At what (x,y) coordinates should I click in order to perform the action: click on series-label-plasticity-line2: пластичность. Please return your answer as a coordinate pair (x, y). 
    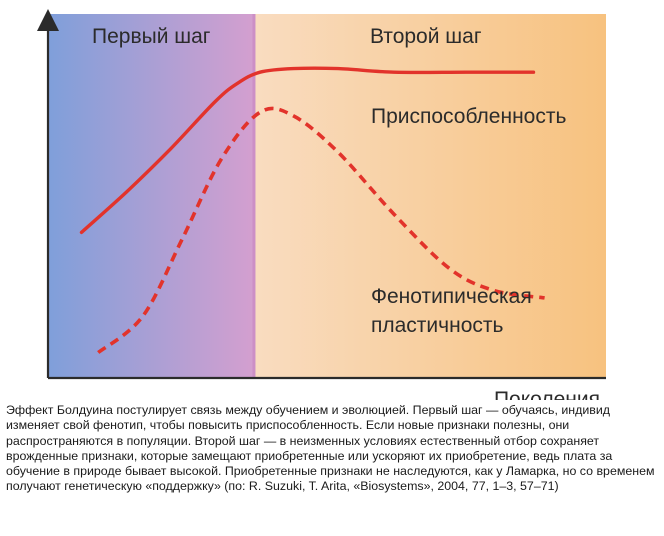
    Looking at the image, I should click on (437, 325).